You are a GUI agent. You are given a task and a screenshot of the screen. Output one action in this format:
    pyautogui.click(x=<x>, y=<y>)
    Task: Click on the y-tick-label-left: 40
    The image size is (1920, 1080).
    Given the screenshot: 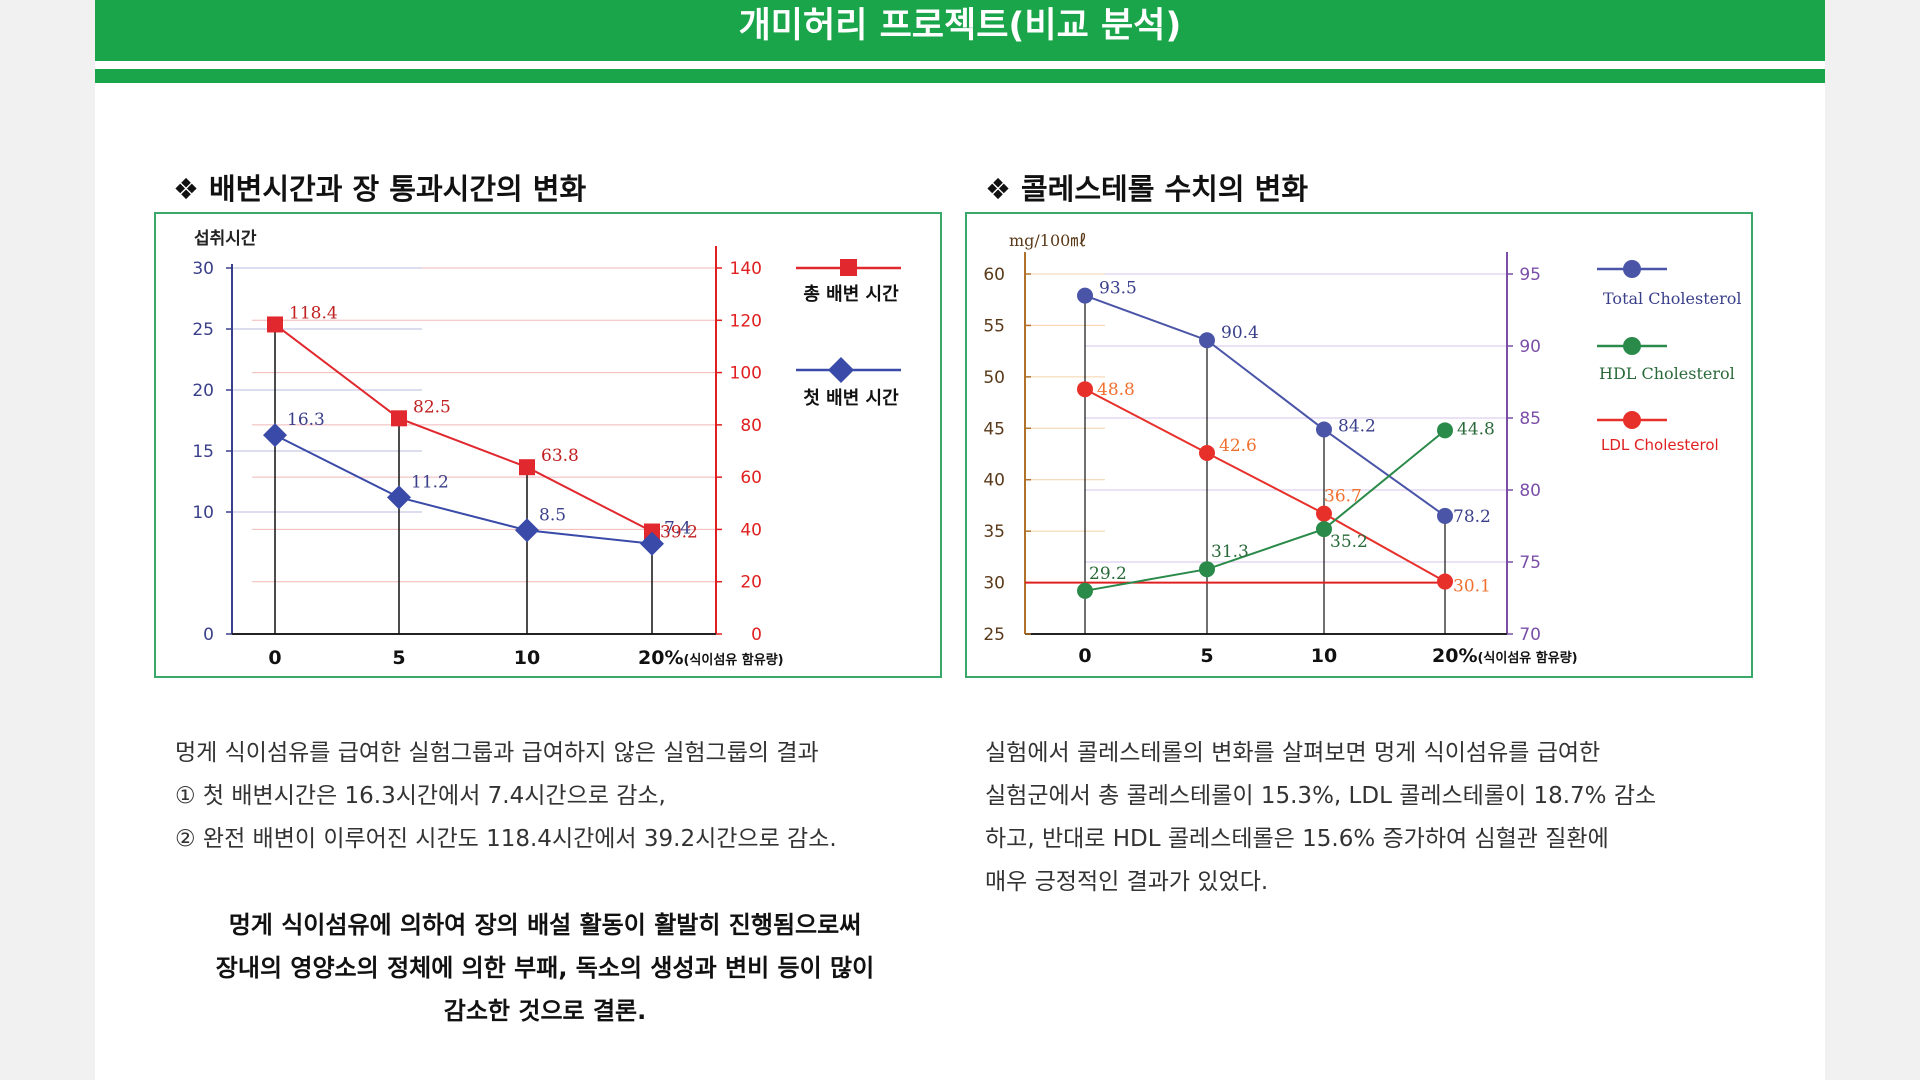 What is the action you would take?
    pyautogui.click(x=994, y=481)
    